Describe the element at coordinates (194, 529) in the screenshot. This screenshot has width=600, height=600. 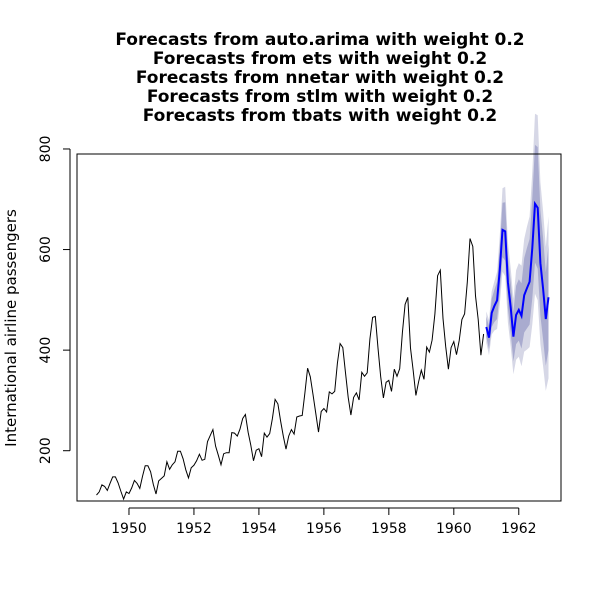
I see `x-tick-label: 1952` at that location.